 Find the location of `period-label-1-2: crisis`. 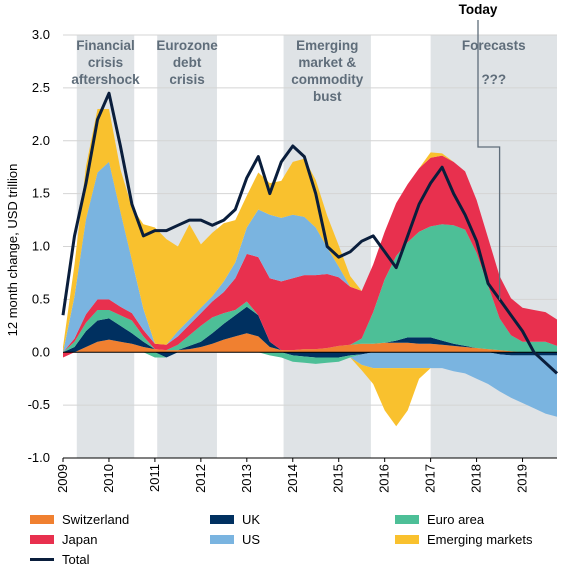

period-label-1-2: crisis is located at coordinates (186, 79).